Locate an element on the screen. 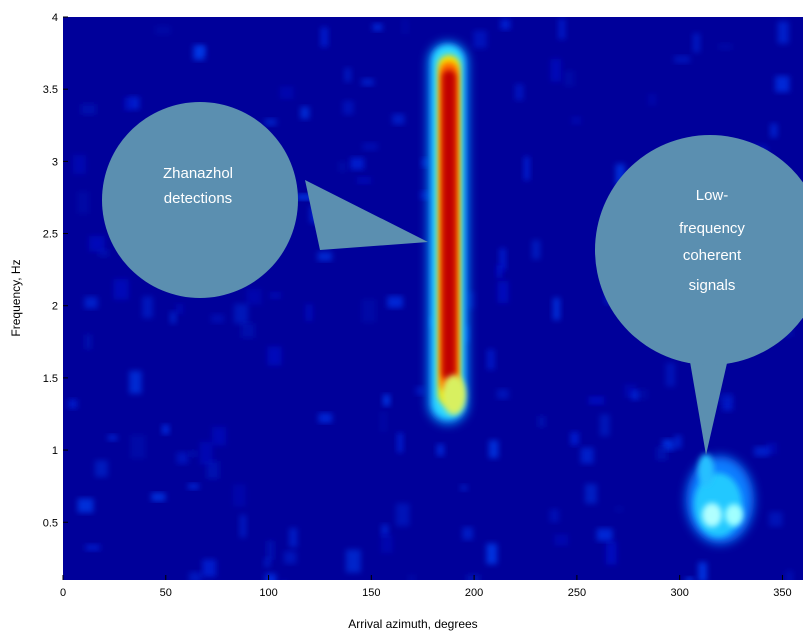  x-tick-label: 350 is located at coordinates (782, 593).